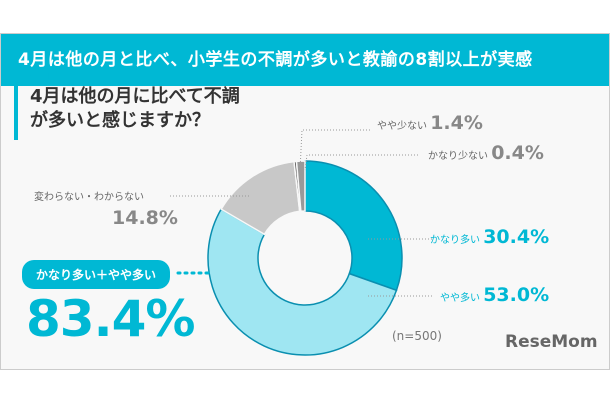  What do you see at coordinates (417, 336) in the screenshot?
I see `sample-size: (n=500)` at bounding box center [417, 336].